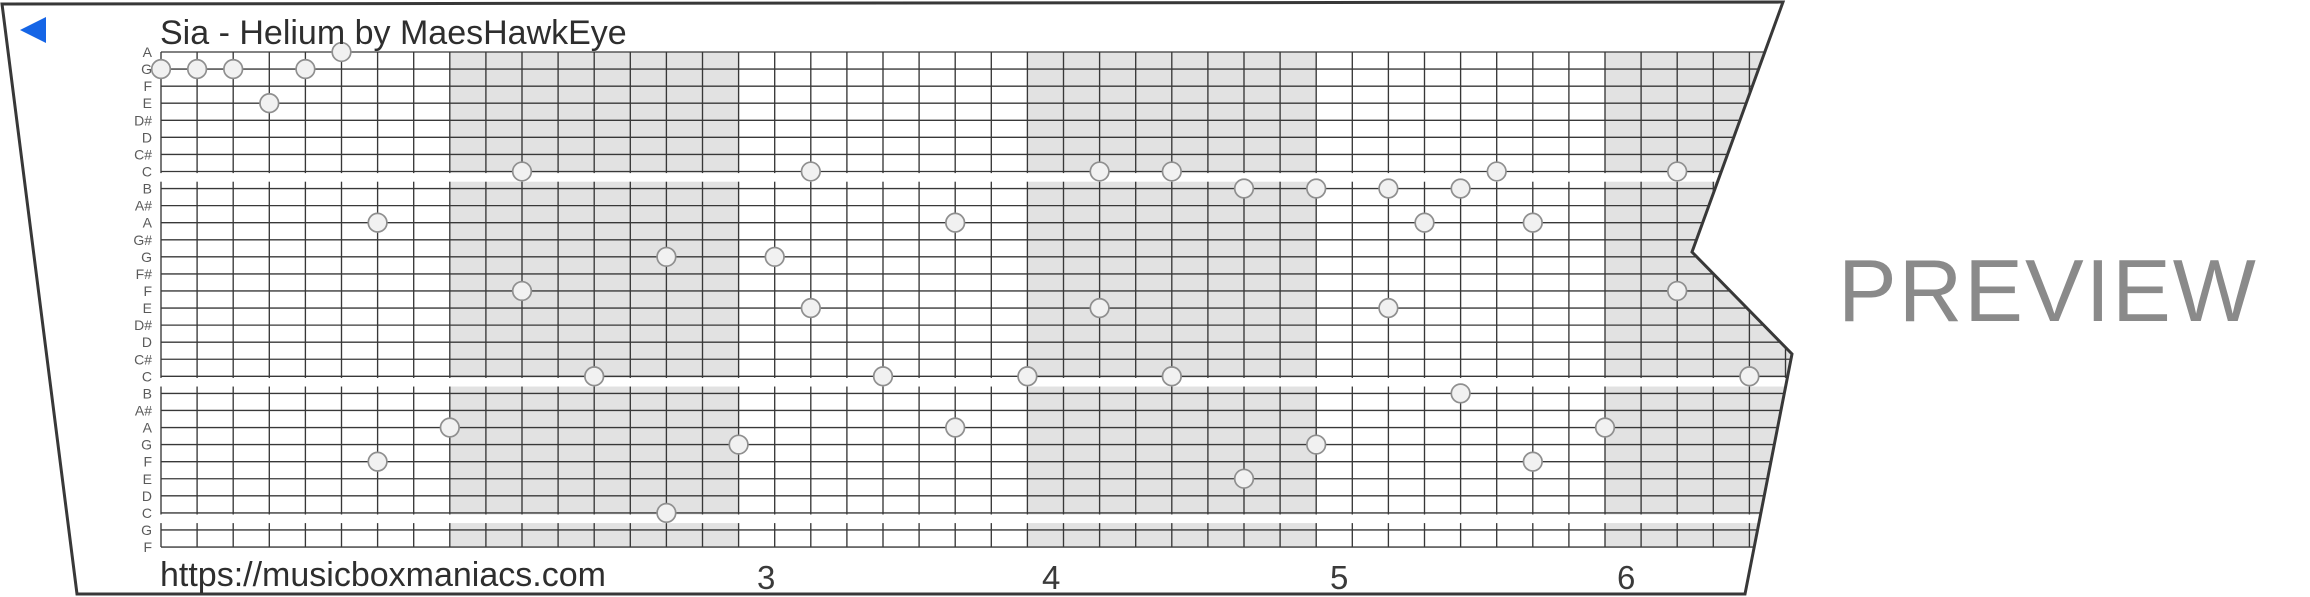 Image resolution: width=2310 pixels, height=597 pixels. Describe the element at coordinates (383, 575) in the screenshot. I see `site-url: https://musicboxmaniacs.com` at that location.